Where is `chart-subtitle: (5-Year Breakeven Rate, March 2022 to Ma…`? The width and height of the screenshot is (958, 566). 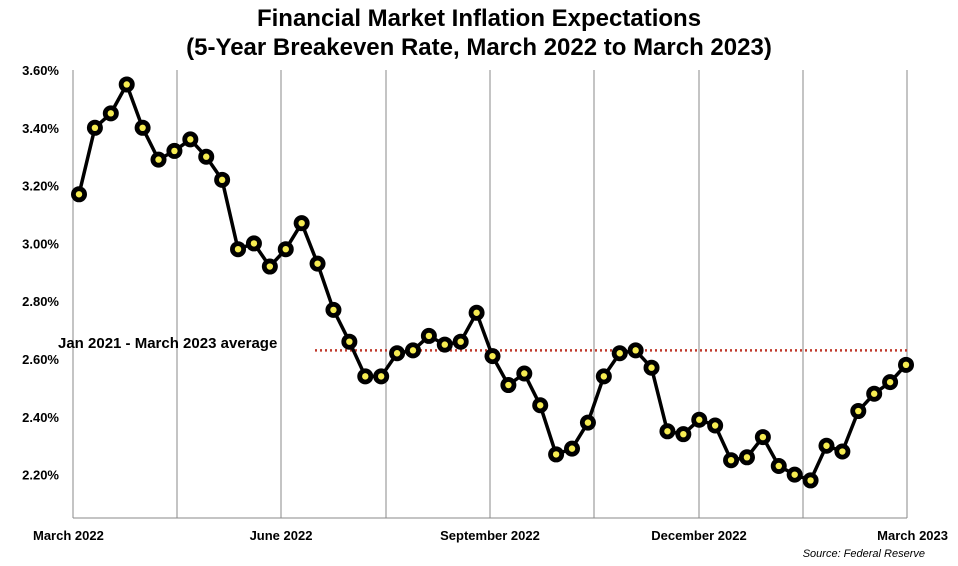
chart-subtitle: (5-Year Breakeven Rate, March 2022 to Ma… is located at coordinates (479, 47).